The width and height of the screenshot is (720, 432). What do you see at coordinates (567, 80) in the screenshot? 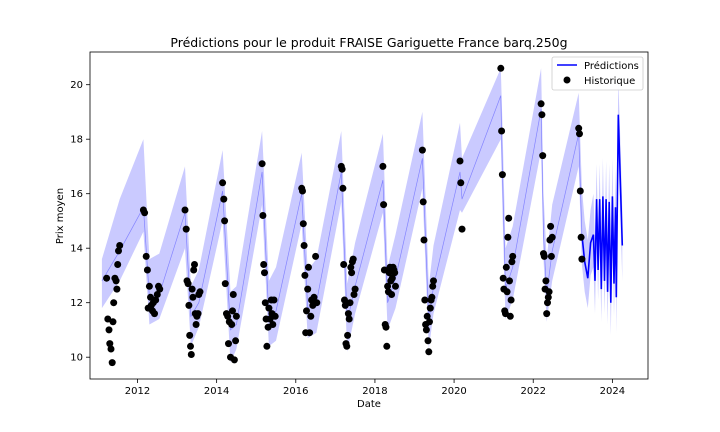
I see `legend-history-marker-swatch` at bounding box center [567, 80].